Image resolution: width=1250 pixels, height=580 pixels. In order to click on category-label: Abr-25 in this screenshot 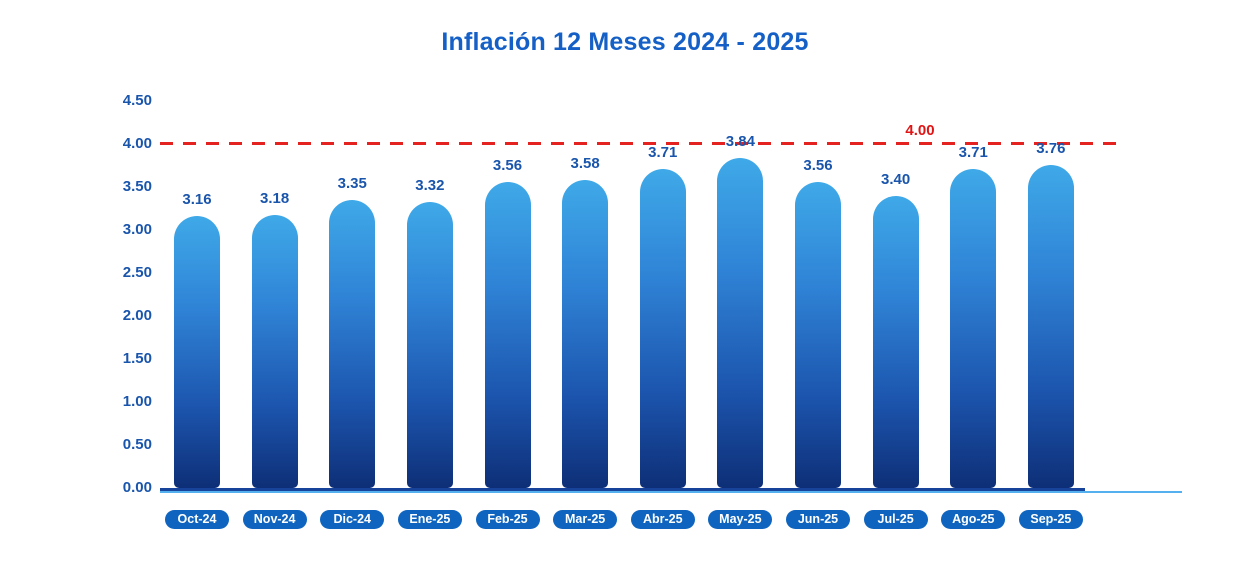, I will do `click(662, 519)`.